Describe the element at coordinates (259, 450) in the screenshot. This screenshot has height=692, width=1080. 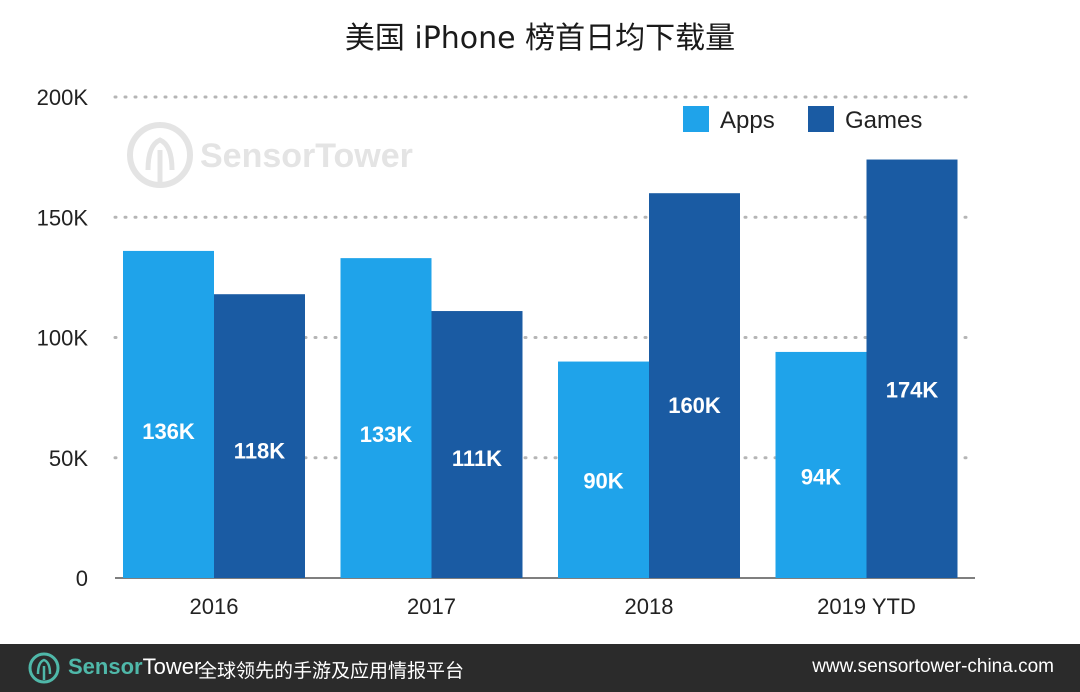
I see `data-label: 118K` at that location.